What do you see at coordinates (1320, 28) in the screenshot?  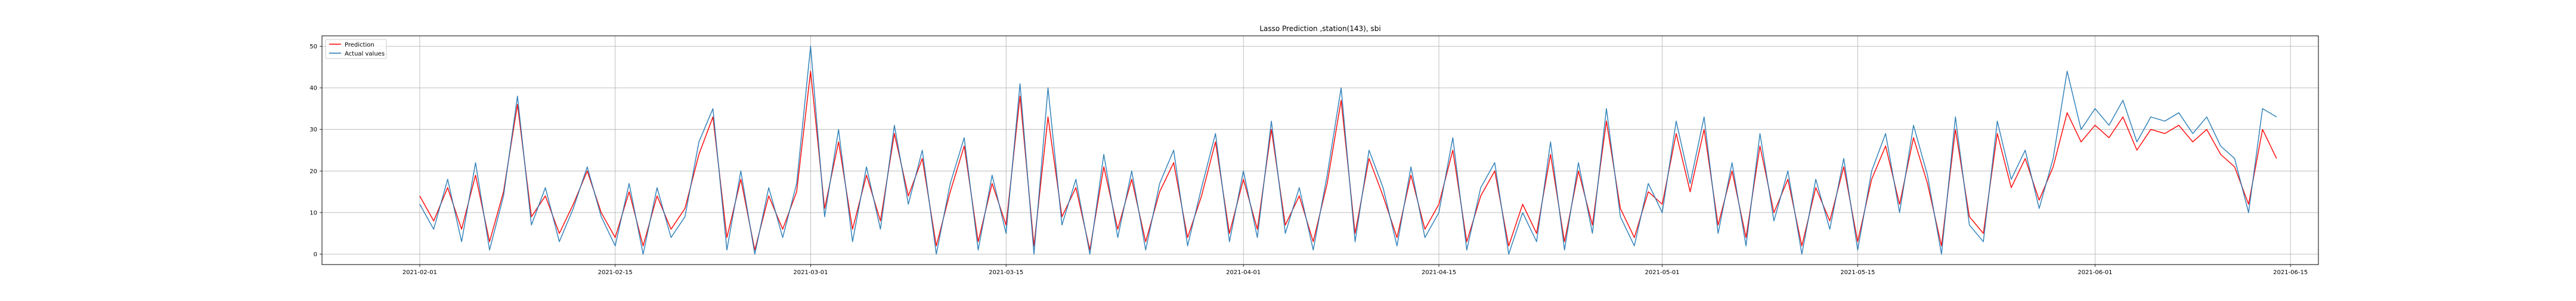 I see `chart-title: Lasso Prediction ,station(143), sbi` at bounding box center [1320, 28].